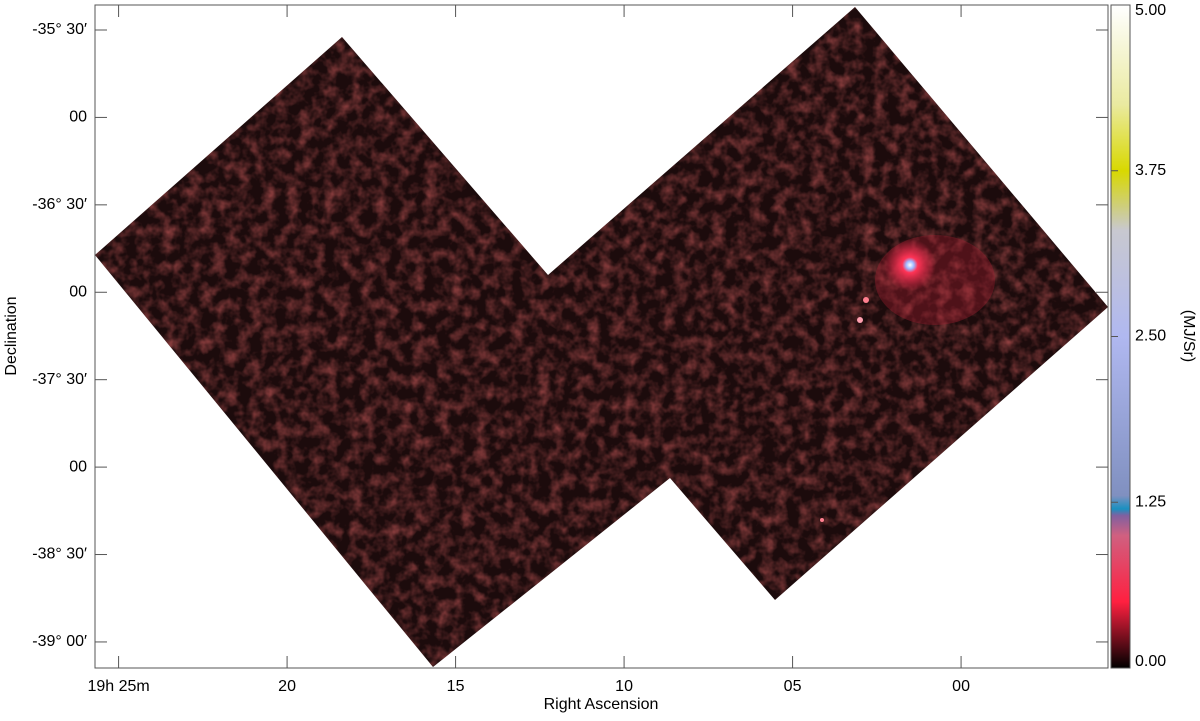 The height and width of the screenshot is (721, 1200). Describe the element at coordinates (601, 704) in the screenshot. I see `x-axis-label: Right Ascension` at that location.